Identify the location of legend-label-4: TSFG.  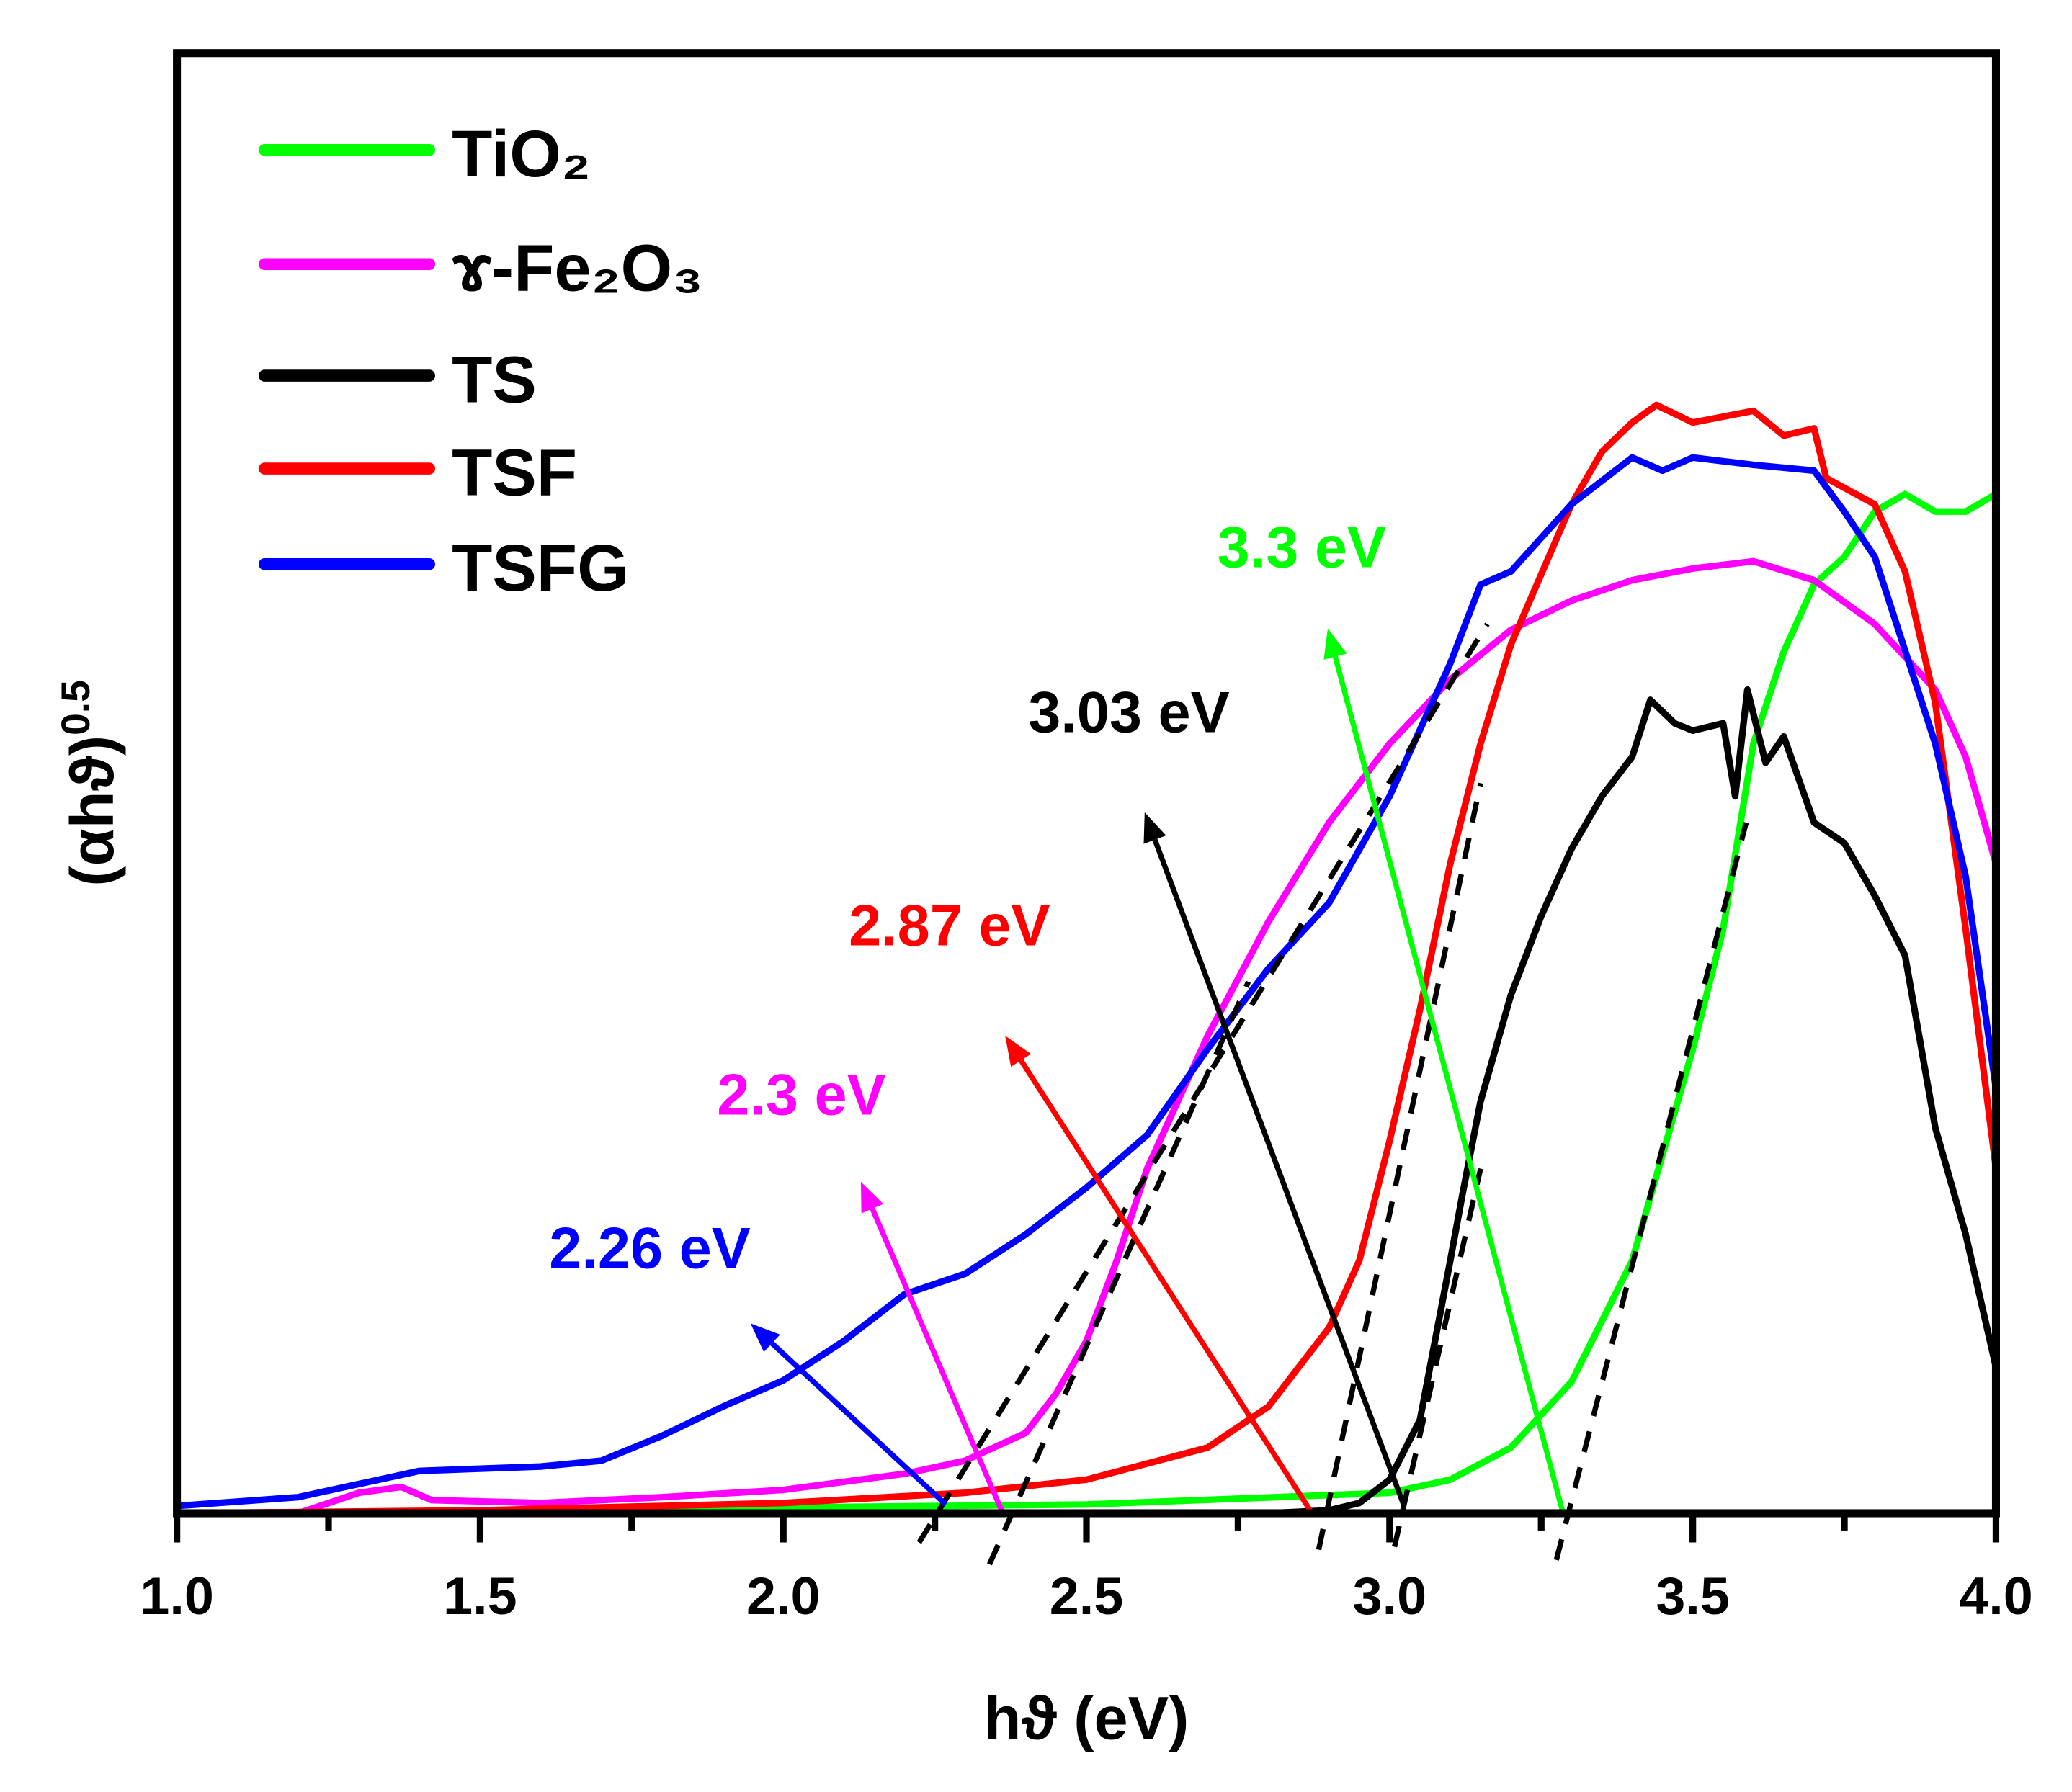
(540, 568).